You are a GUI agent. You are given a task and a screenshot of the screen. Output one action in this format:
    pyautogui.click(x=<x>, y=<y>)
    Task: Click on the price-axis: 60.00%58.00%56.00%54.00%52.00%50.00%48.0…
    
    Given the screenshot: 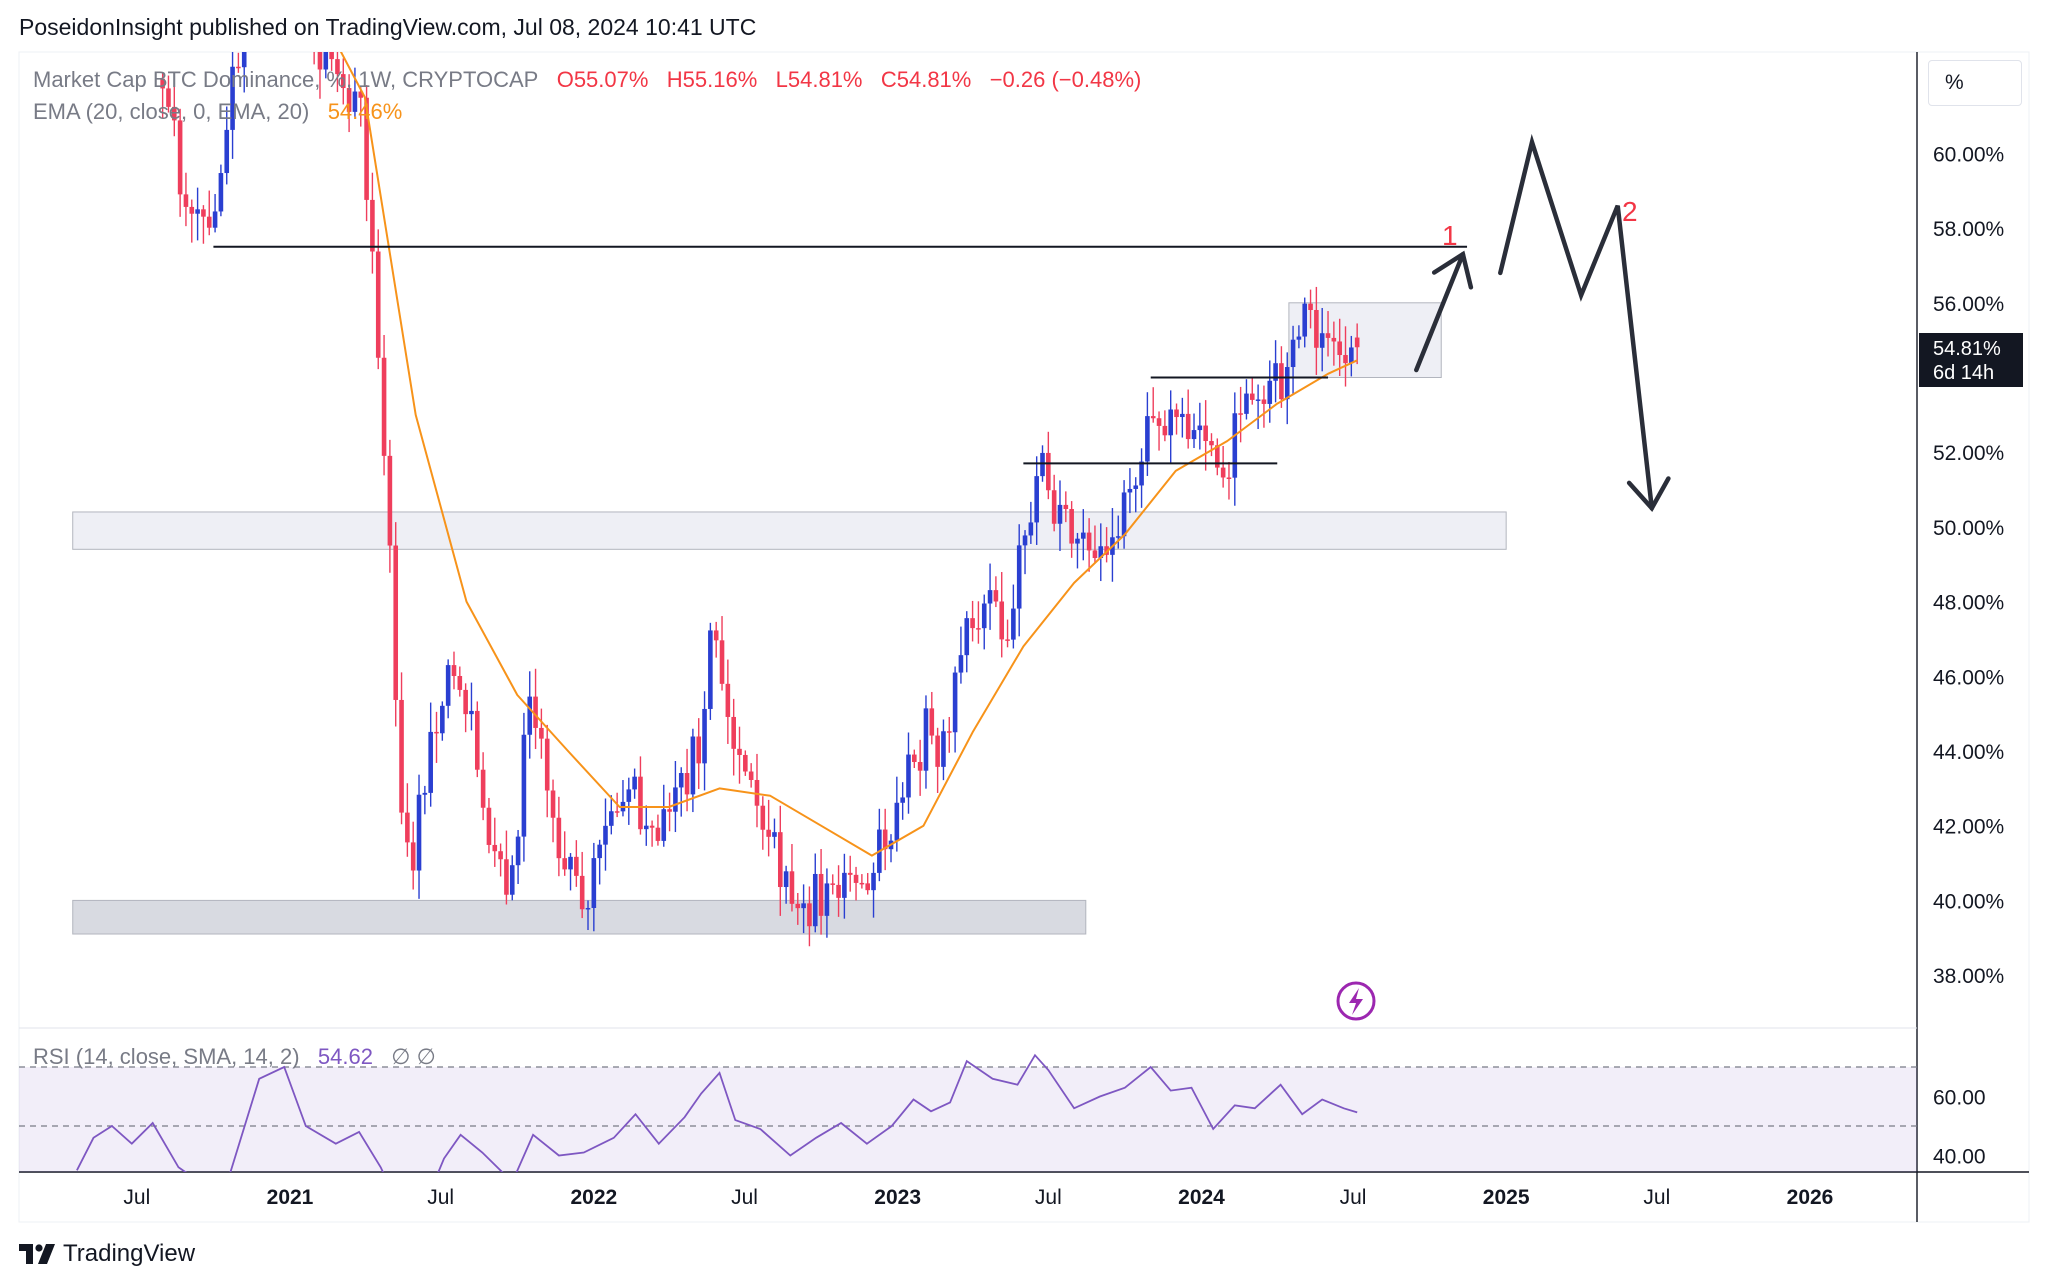 What is the action you would take?
    pyautogui.click(x=1968, y=655)
    